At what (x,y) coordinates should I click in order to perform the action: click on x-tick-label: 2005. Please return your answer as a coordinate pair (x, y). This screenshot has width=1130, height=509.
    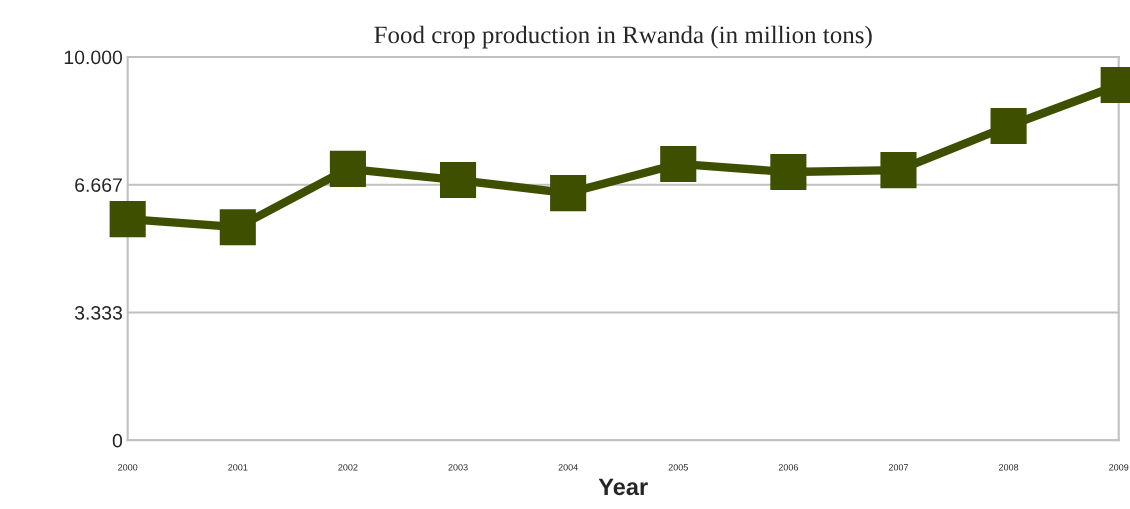
    Looking at the image, I should click on (678, 467).